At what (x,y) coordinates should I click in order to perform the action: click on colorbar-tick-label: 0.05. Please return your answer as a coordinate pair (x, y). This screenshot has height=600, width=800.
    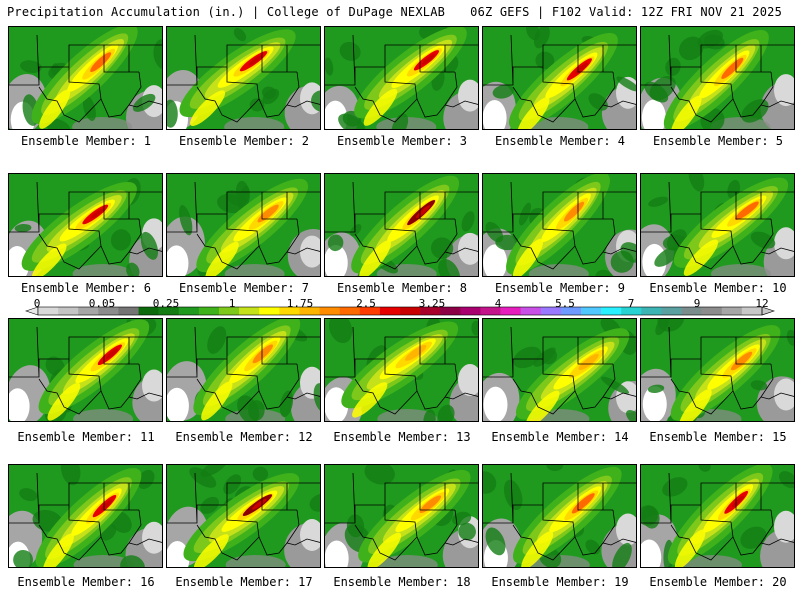
    Looking at the image, I should click on (102, 303).